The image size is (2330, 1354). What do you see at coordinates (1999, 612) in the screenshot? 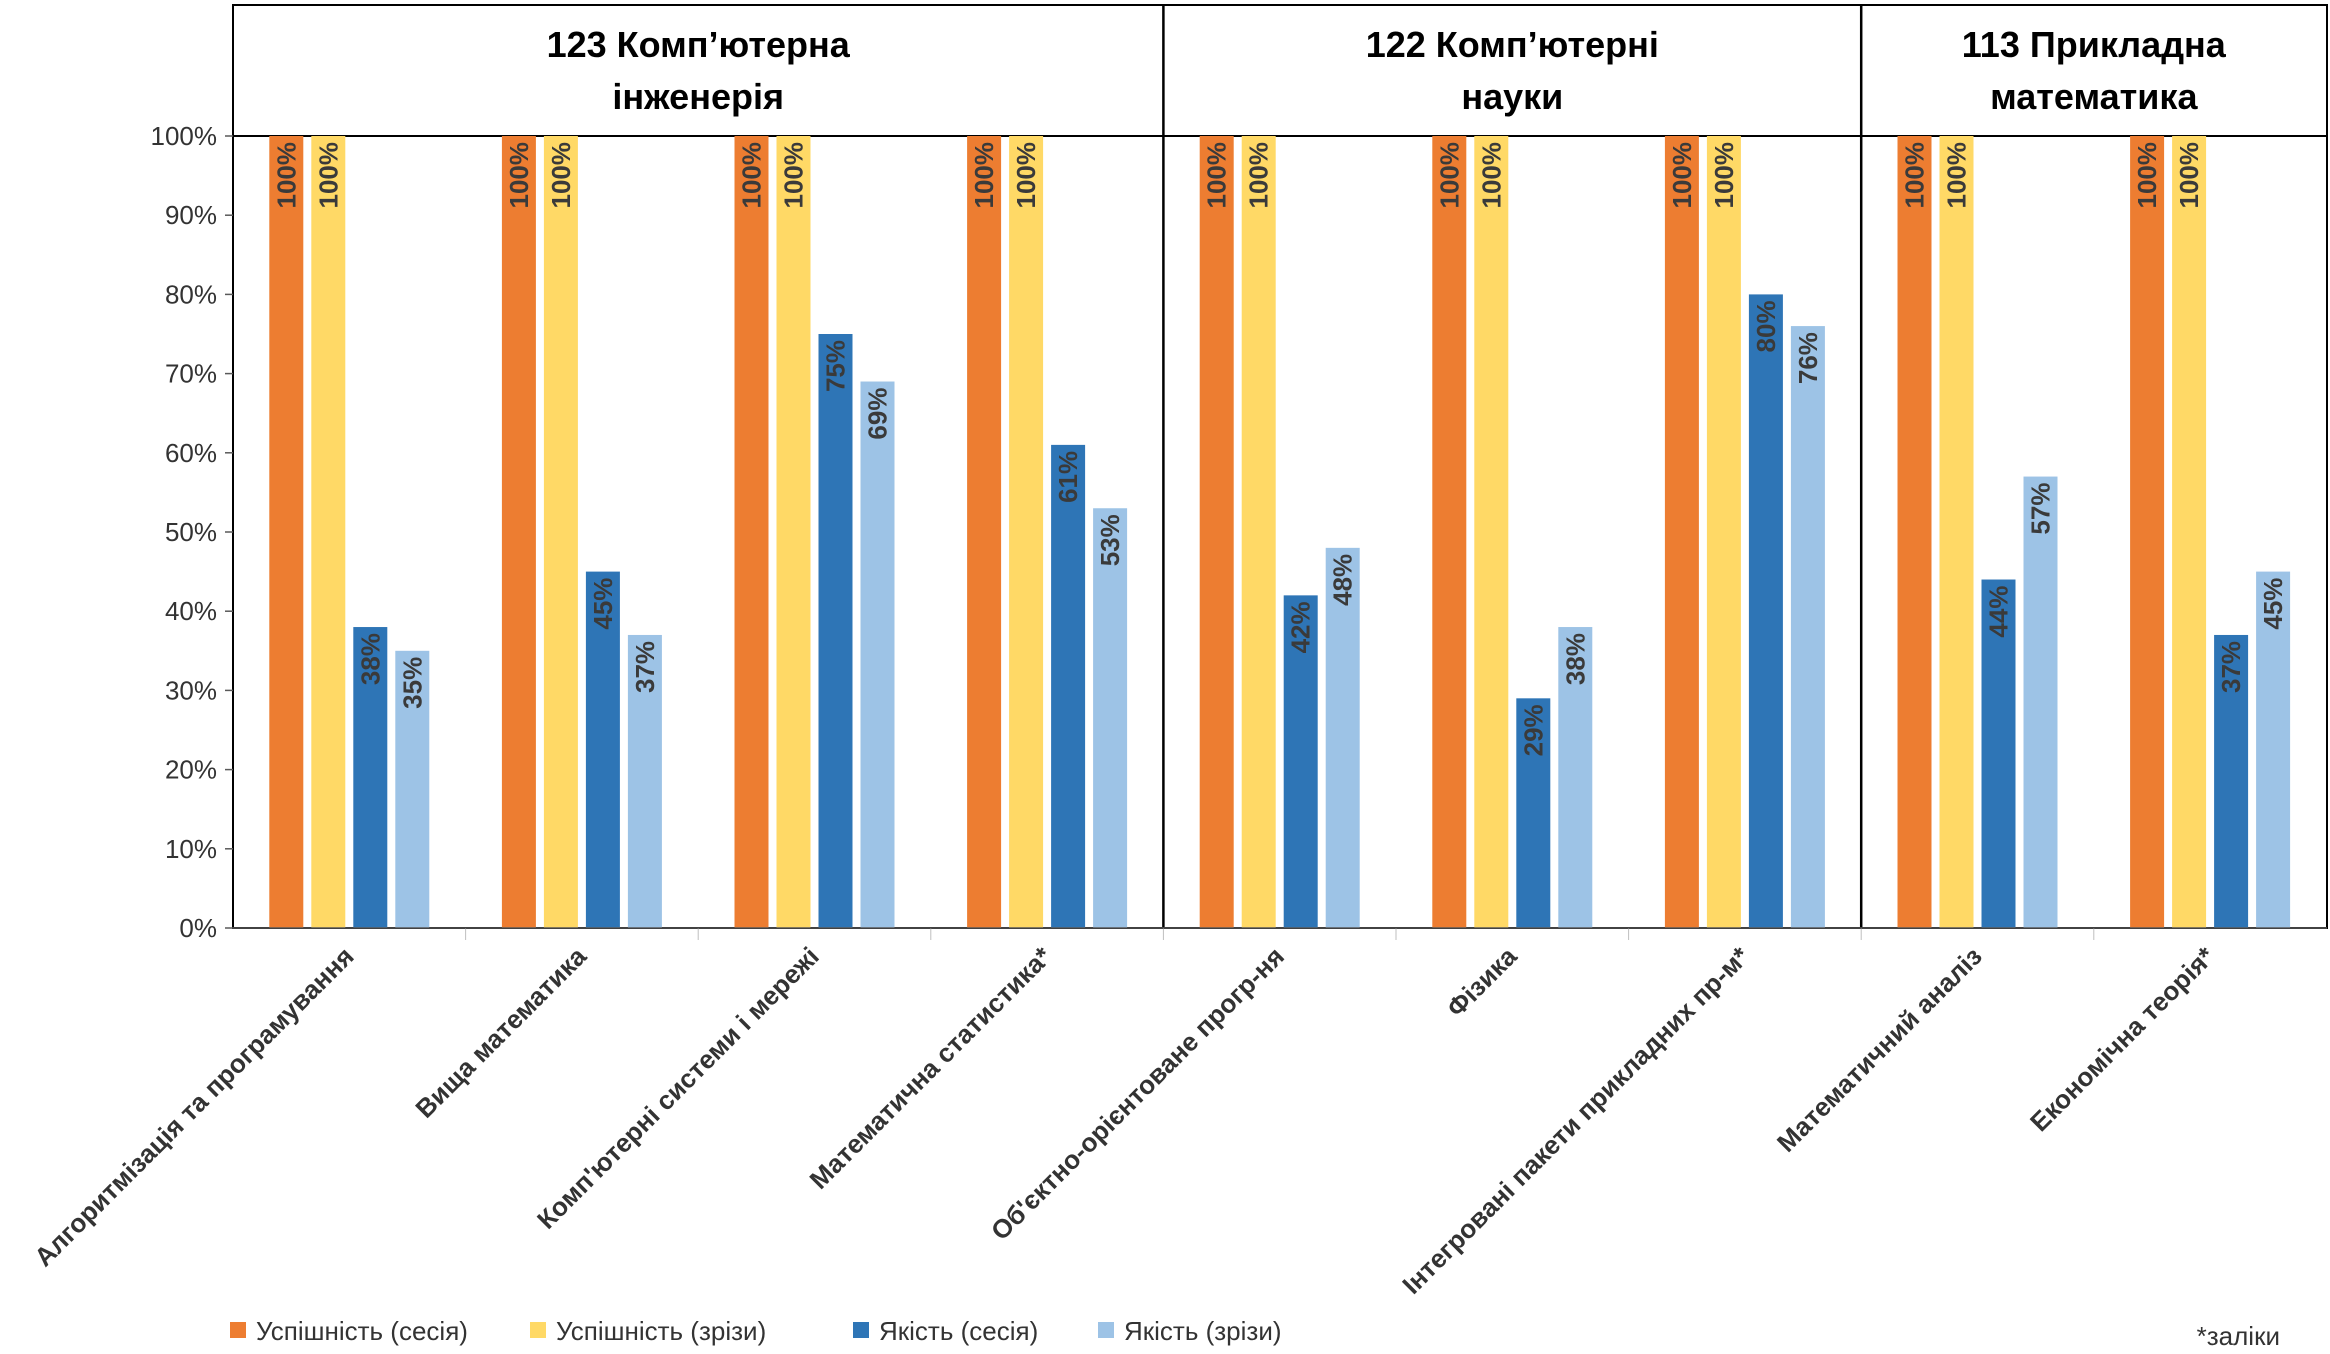
I see `data-label: 44%` at bounding box center [1999, 612].